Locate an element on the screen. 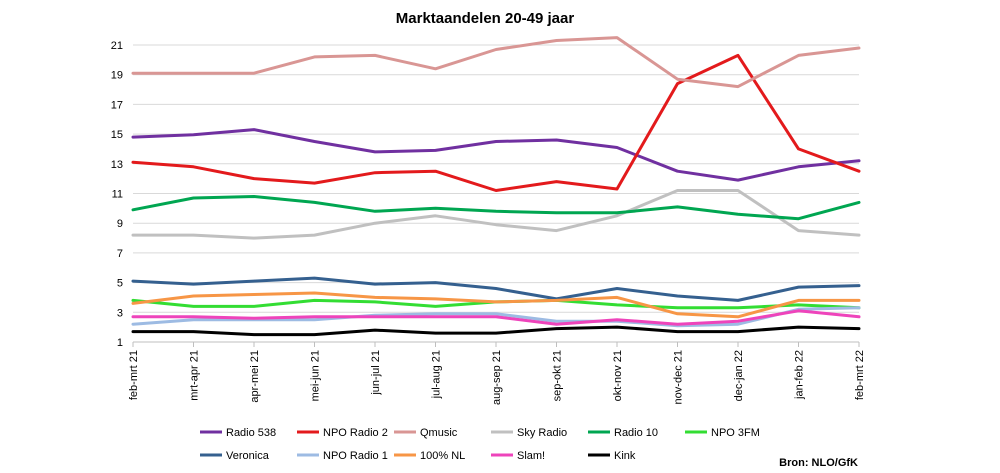  x-tick-label: feb-mrt 22 is located at coordinates (860, 375).